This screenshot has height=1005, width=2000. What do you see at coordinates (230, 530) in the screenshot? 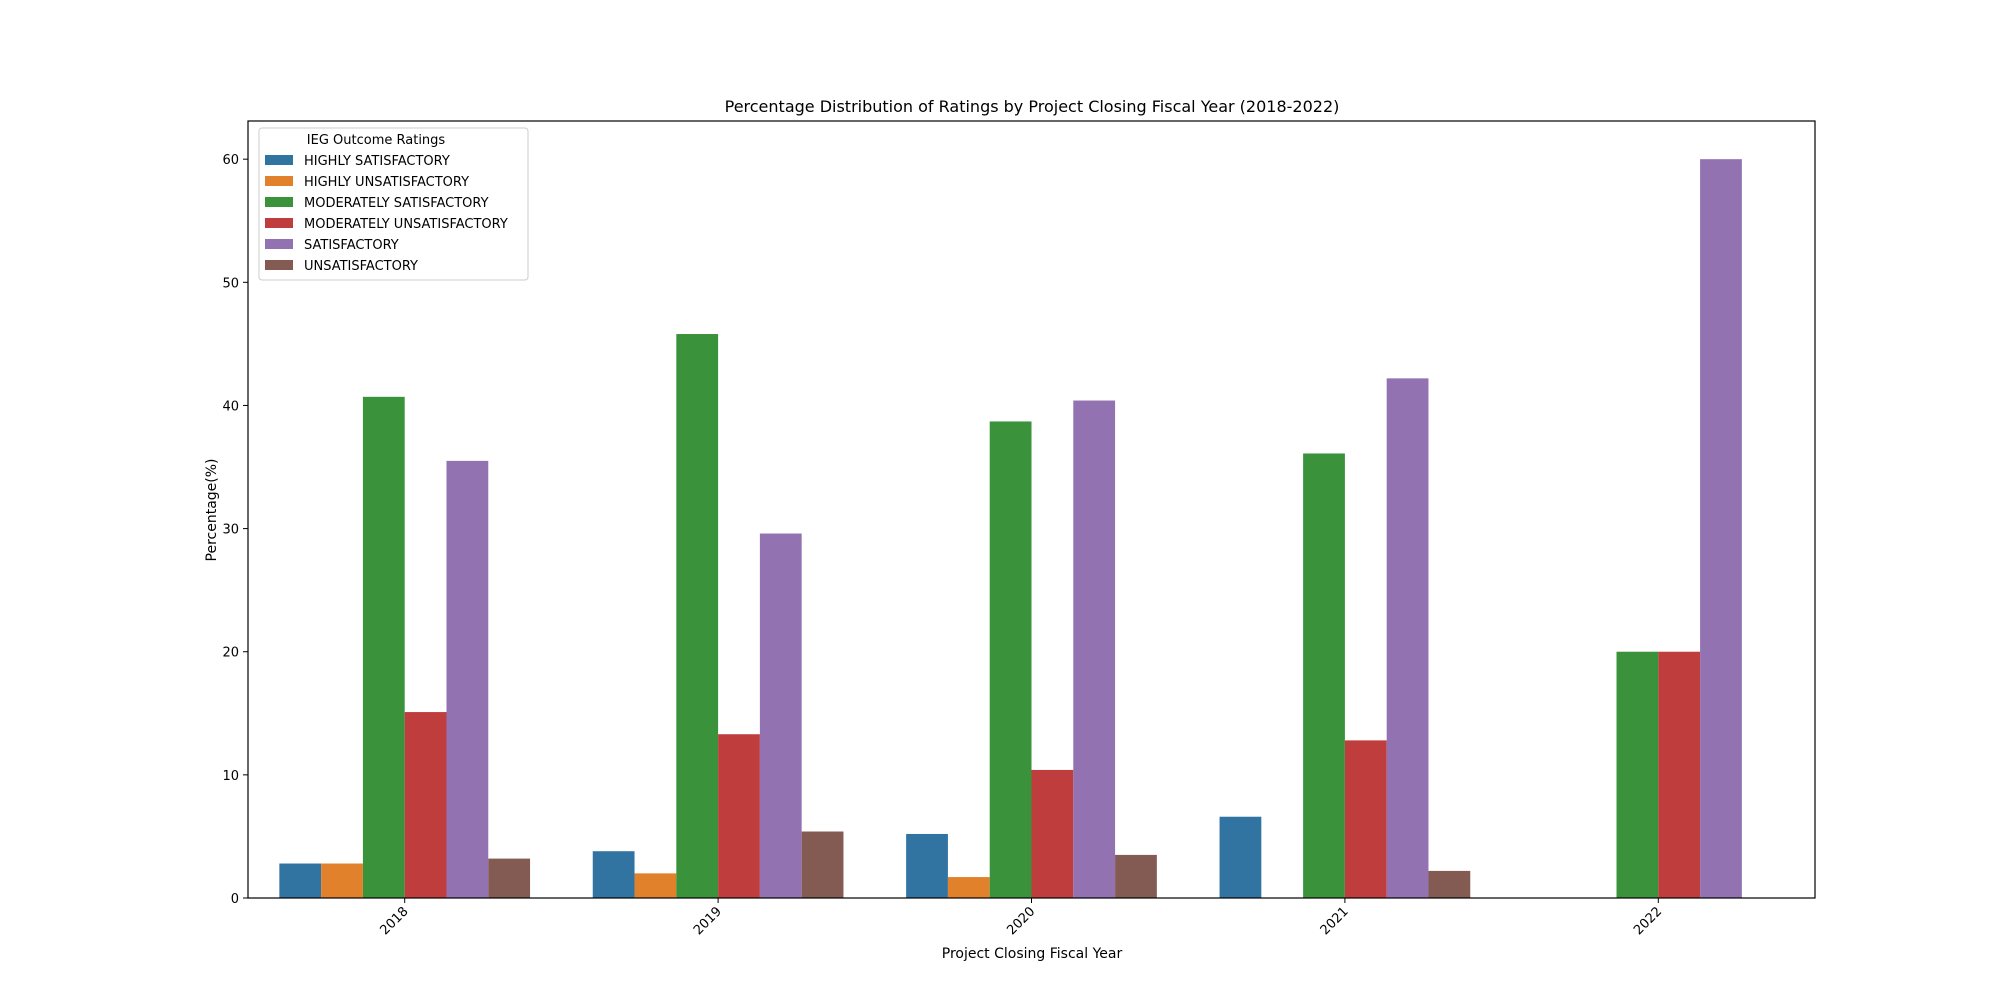
I see `y-tick-label: 30` at bounding box center [230, 530].